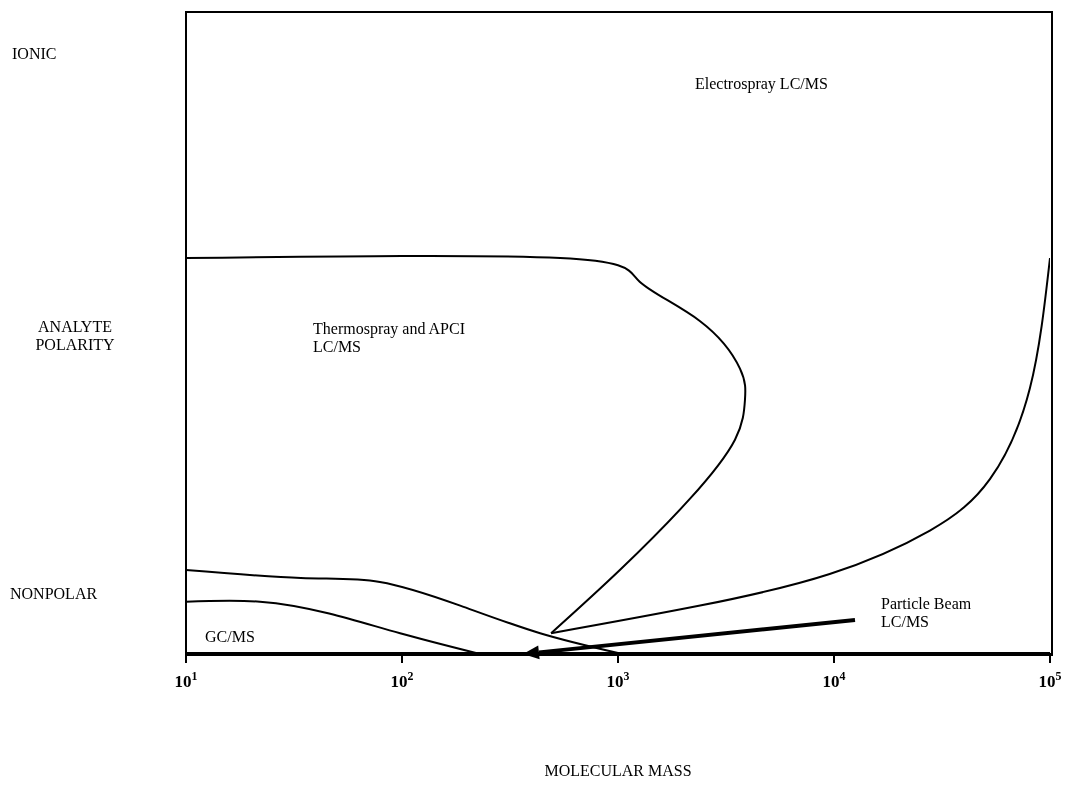 The image size is (1082, 800). Describe the element at coordinates (1050, 680) in the screenshot. I see `x-tick-label: 10$^{5}$` at that location.